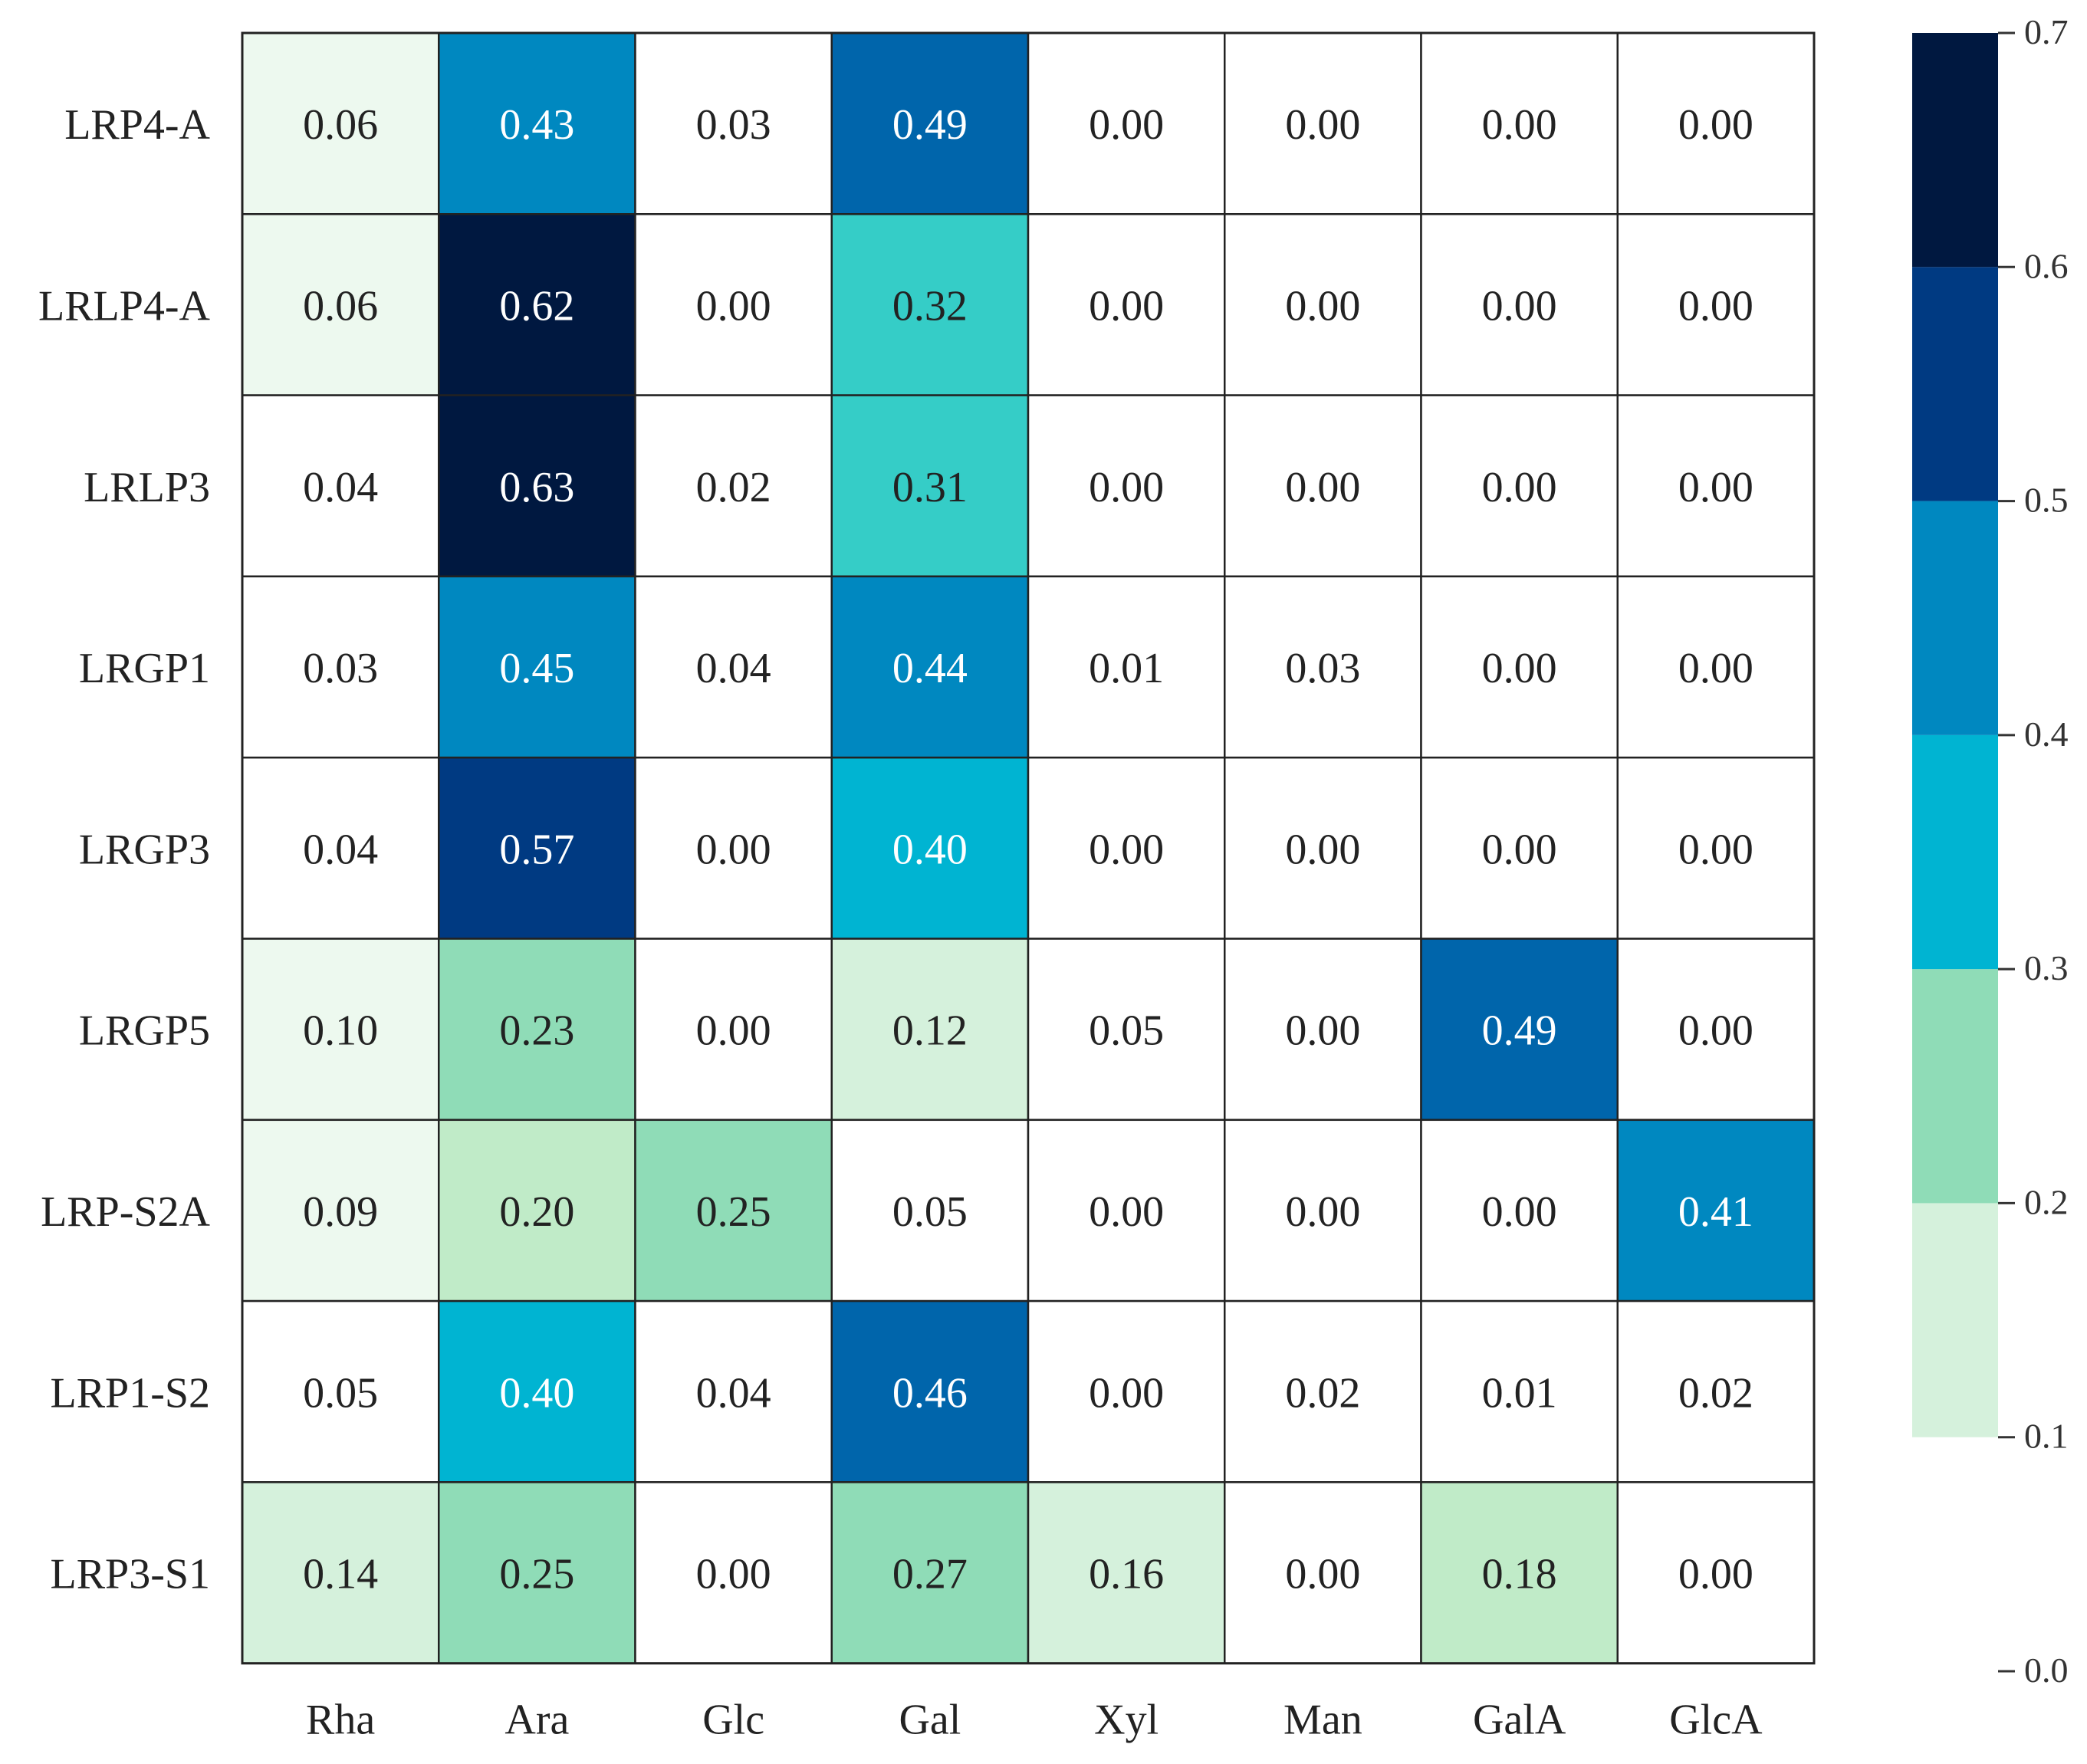  I want to click on cell-value-label: 0.27, so click(930, 1574).